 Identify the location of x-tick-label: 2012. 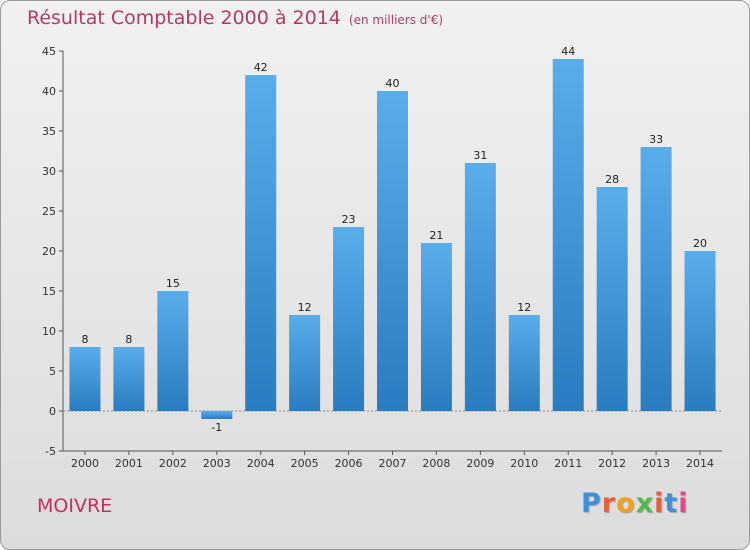
(612, 463).